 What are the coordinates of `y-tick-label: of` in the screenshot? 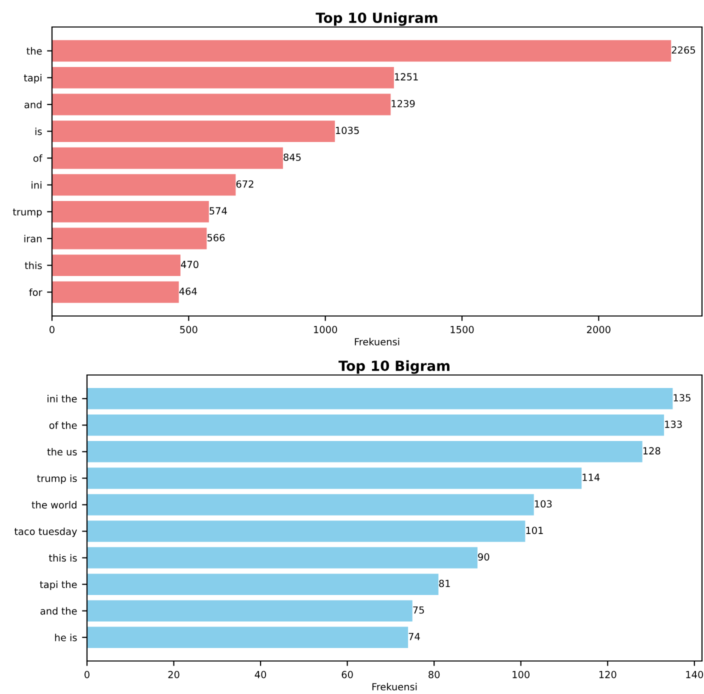 It's located at (37, 158).